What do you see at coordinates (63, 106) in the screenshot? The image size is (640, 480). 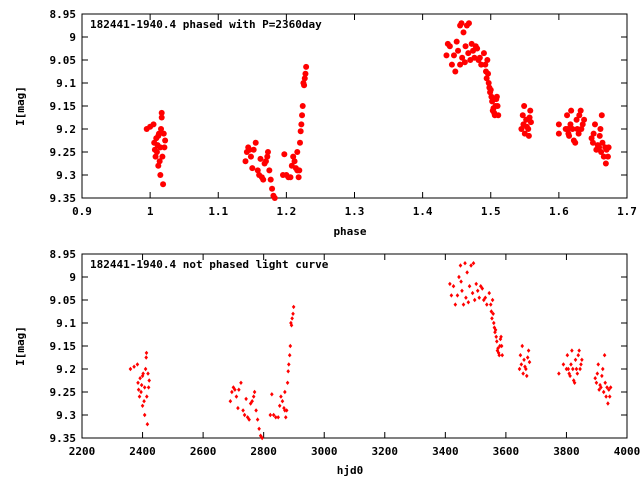 I see `y-tick-label: 9.15` at bounding box center [63, 106].